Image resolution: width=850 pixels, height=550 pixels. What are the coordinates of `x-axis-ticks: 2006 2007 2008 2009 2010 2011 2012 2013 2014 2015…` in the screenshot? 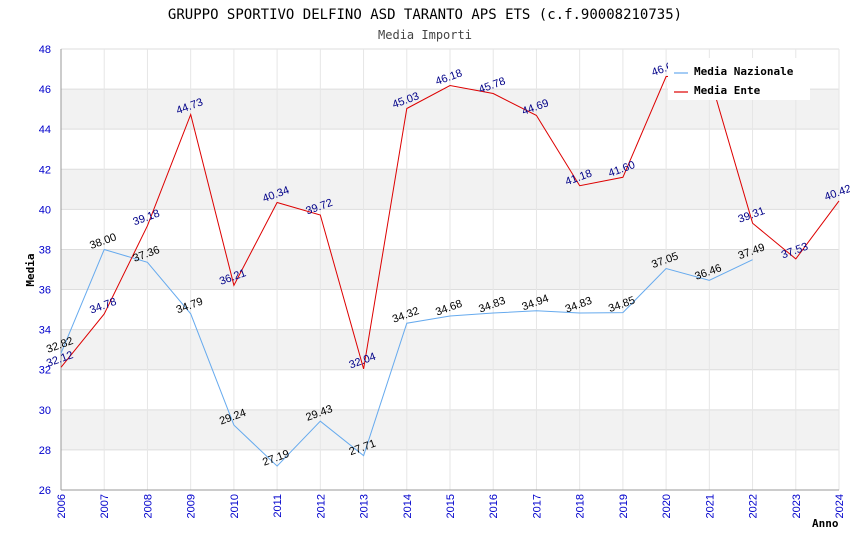 It's located at (451, 506).